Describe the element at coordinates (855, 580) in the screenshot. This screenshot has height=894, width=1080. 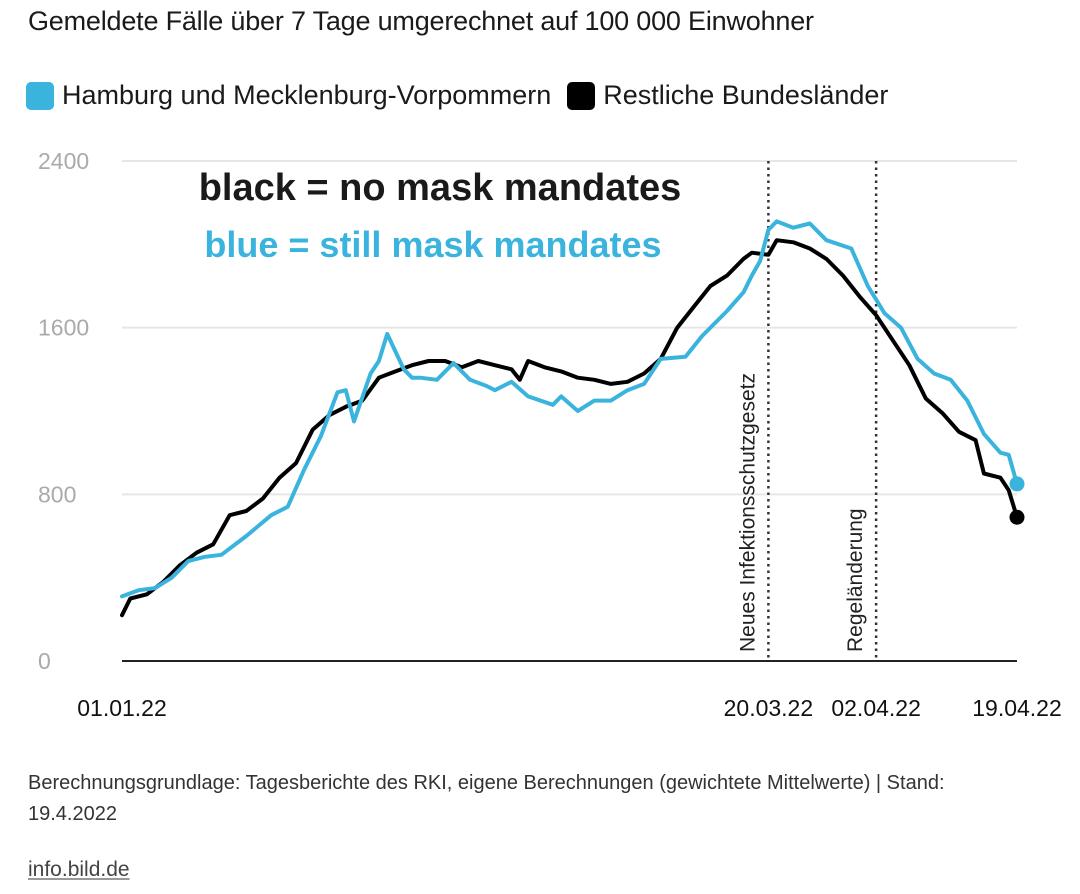
I see `event-label-1: Regeländerung` at that location.